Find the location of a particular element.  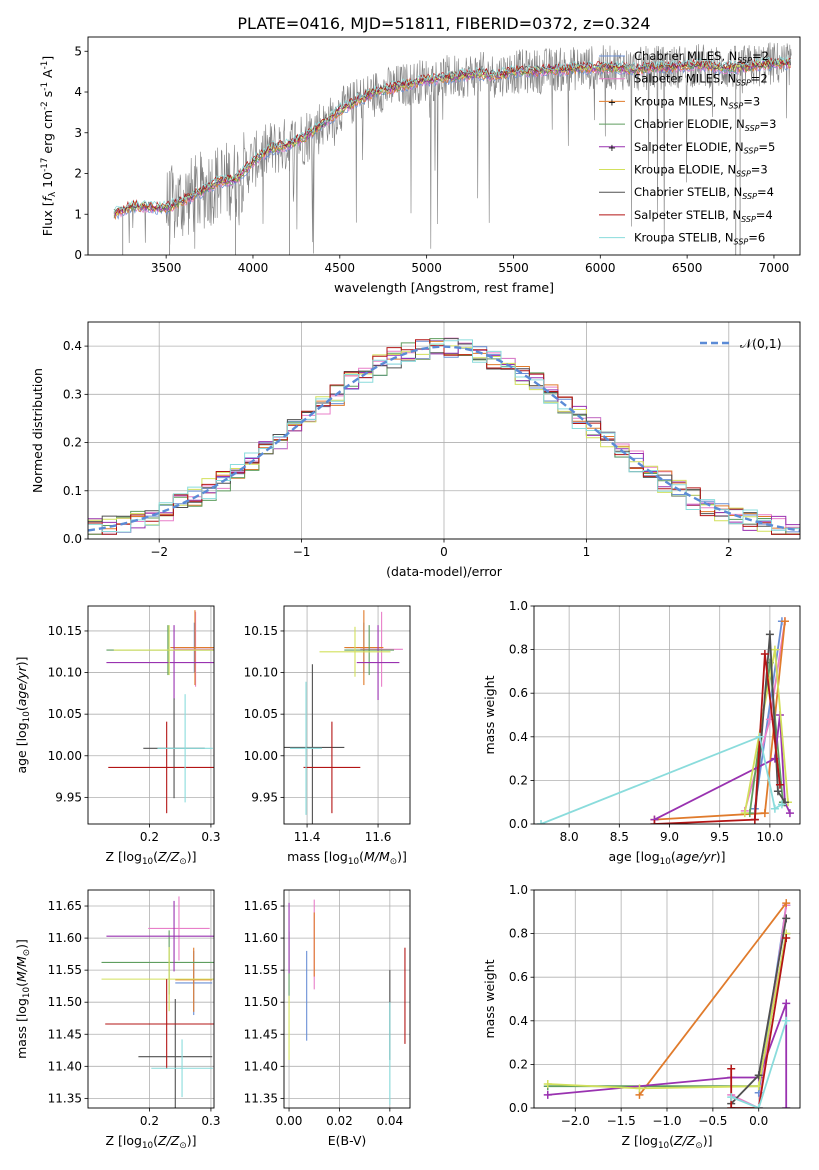

text-span: -1 is located at coordinates (45, 86).